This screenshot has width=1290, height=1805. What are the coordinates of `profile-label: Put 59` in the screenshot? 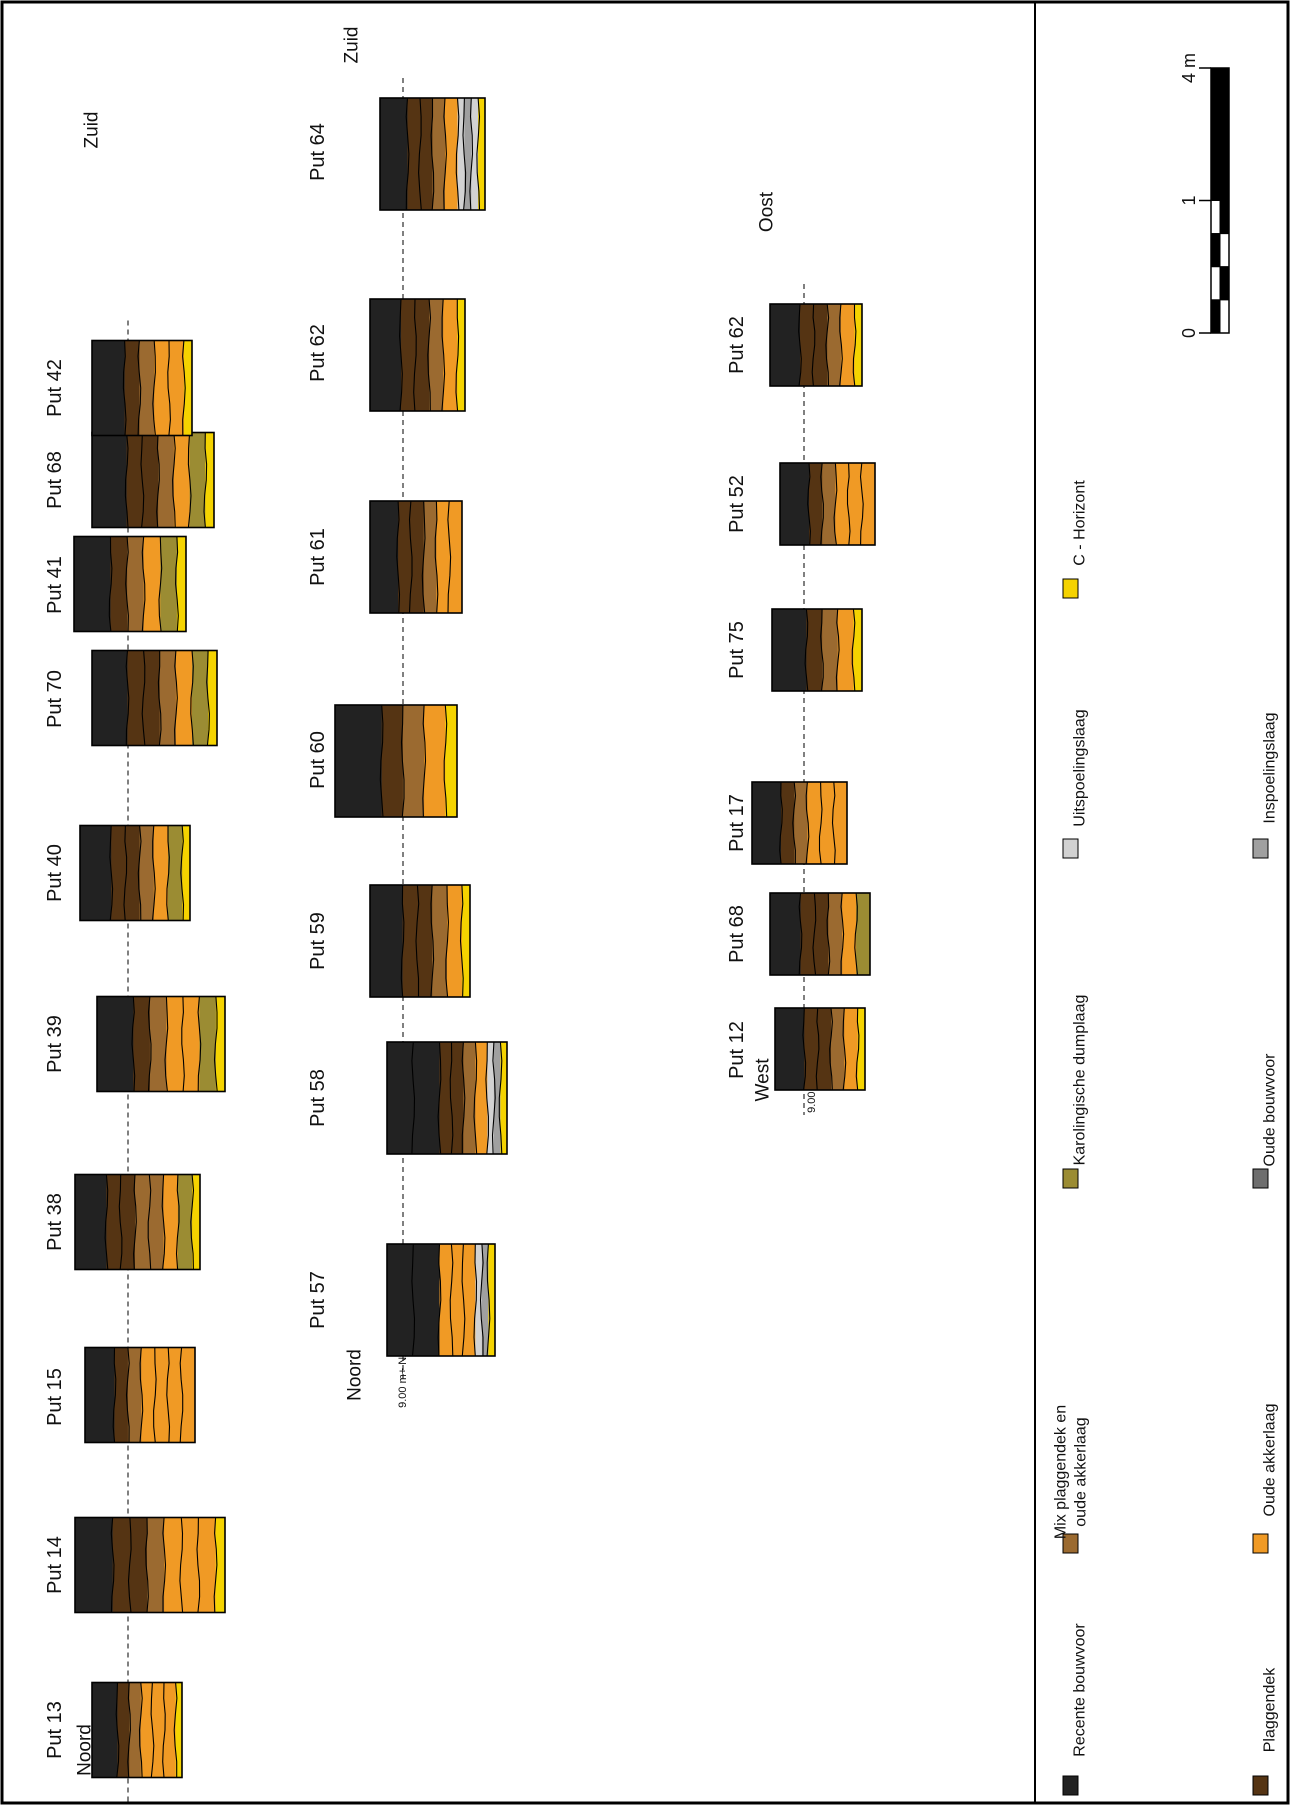 It's located at (318, 941).